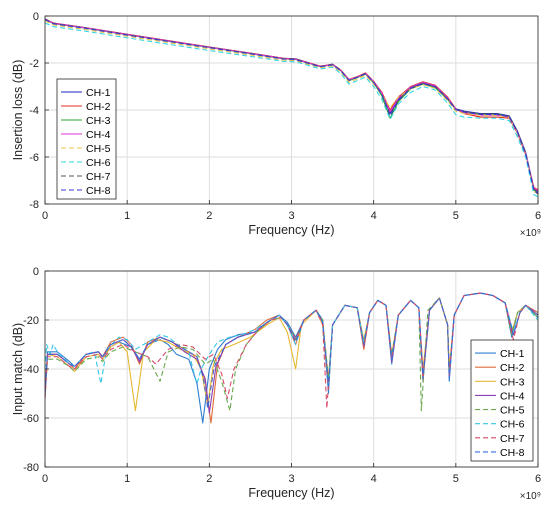  I want to click on y-tick-label: -60, so click(31, 419).